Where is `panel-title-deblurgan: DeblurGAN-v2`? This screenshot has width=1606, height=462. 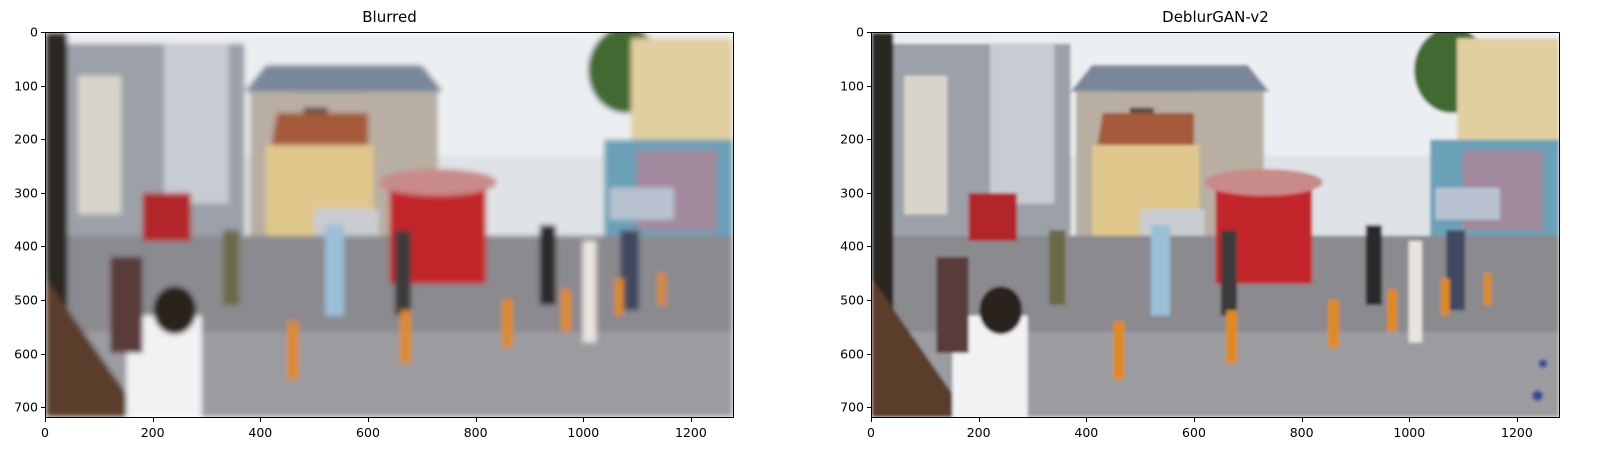 panel-title-deblurgan: DeblurGAN-v2 is located at coordinates (1215, 17).